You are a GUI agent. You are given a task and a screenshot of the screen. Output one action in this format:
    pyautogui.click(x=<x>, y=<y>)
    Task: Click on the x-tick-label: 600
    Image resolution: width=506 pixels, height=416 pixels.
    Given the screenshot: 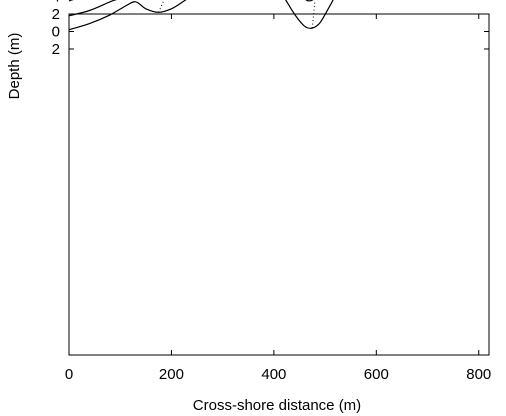 What is the action you would take?
    pyautogui.click(x=376, y=374)
    